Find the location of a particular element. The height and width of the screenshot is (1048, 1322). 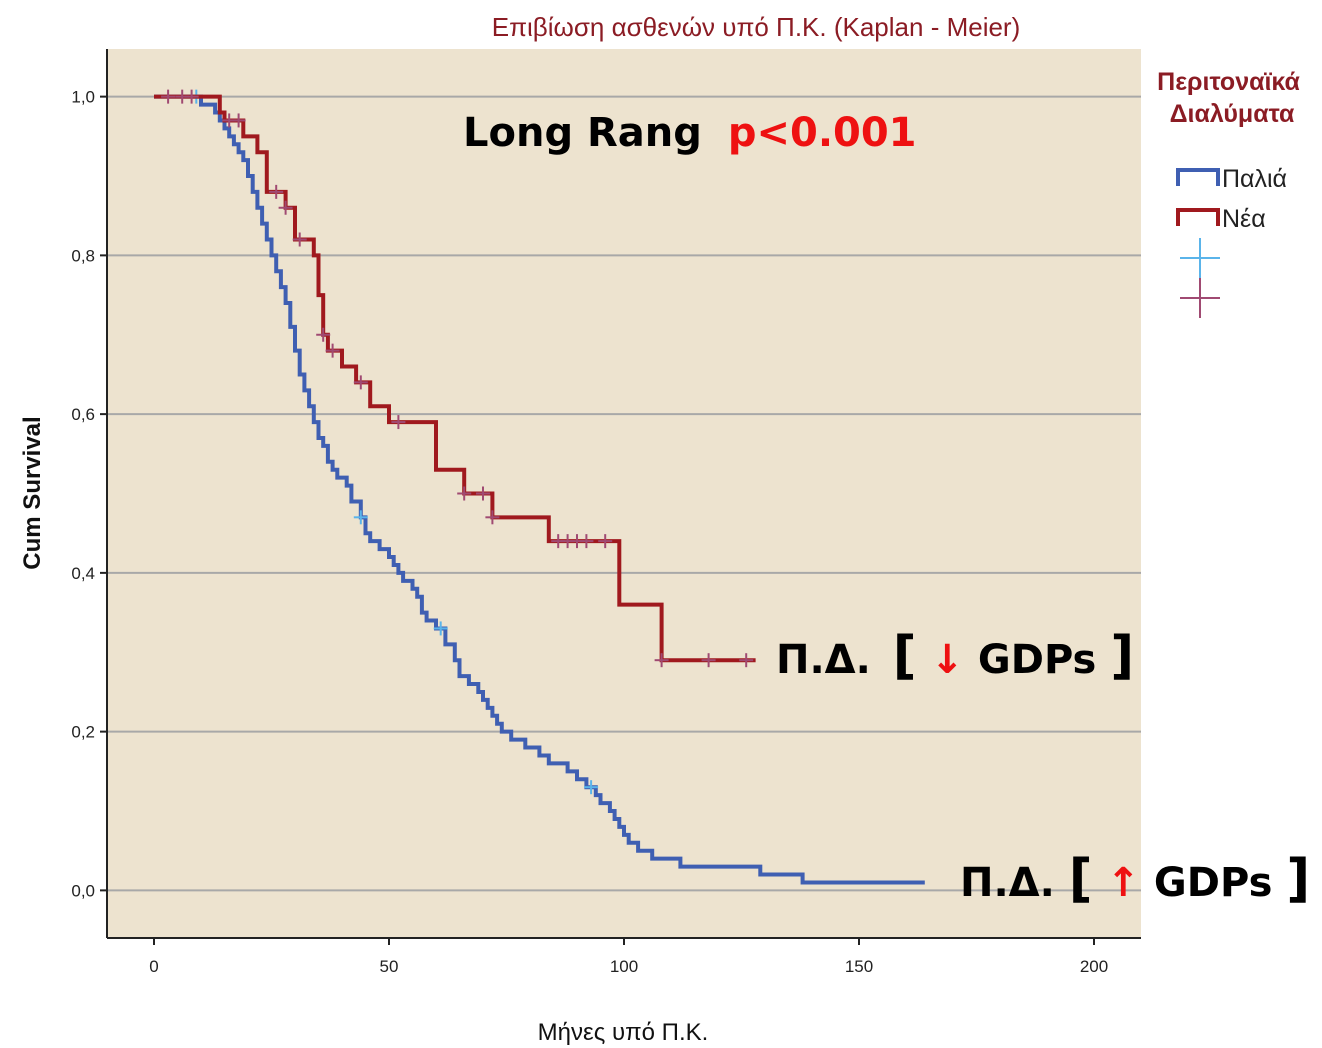

legend: Περιτοναϊκά Διαλύματα Παλιά Νέα is located at coordinates (1232, 193).